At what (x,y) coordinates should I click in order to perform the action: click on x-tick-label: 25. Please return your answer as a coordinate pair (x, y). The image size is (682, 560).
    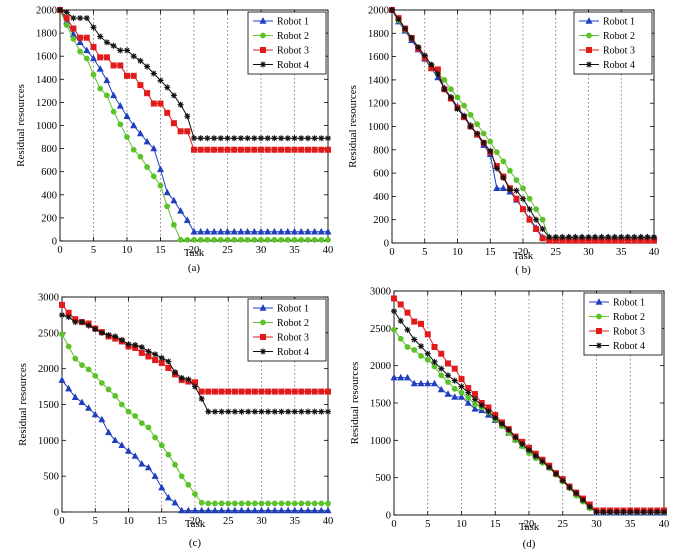
    Looking at the image, I should click on (563, 524).